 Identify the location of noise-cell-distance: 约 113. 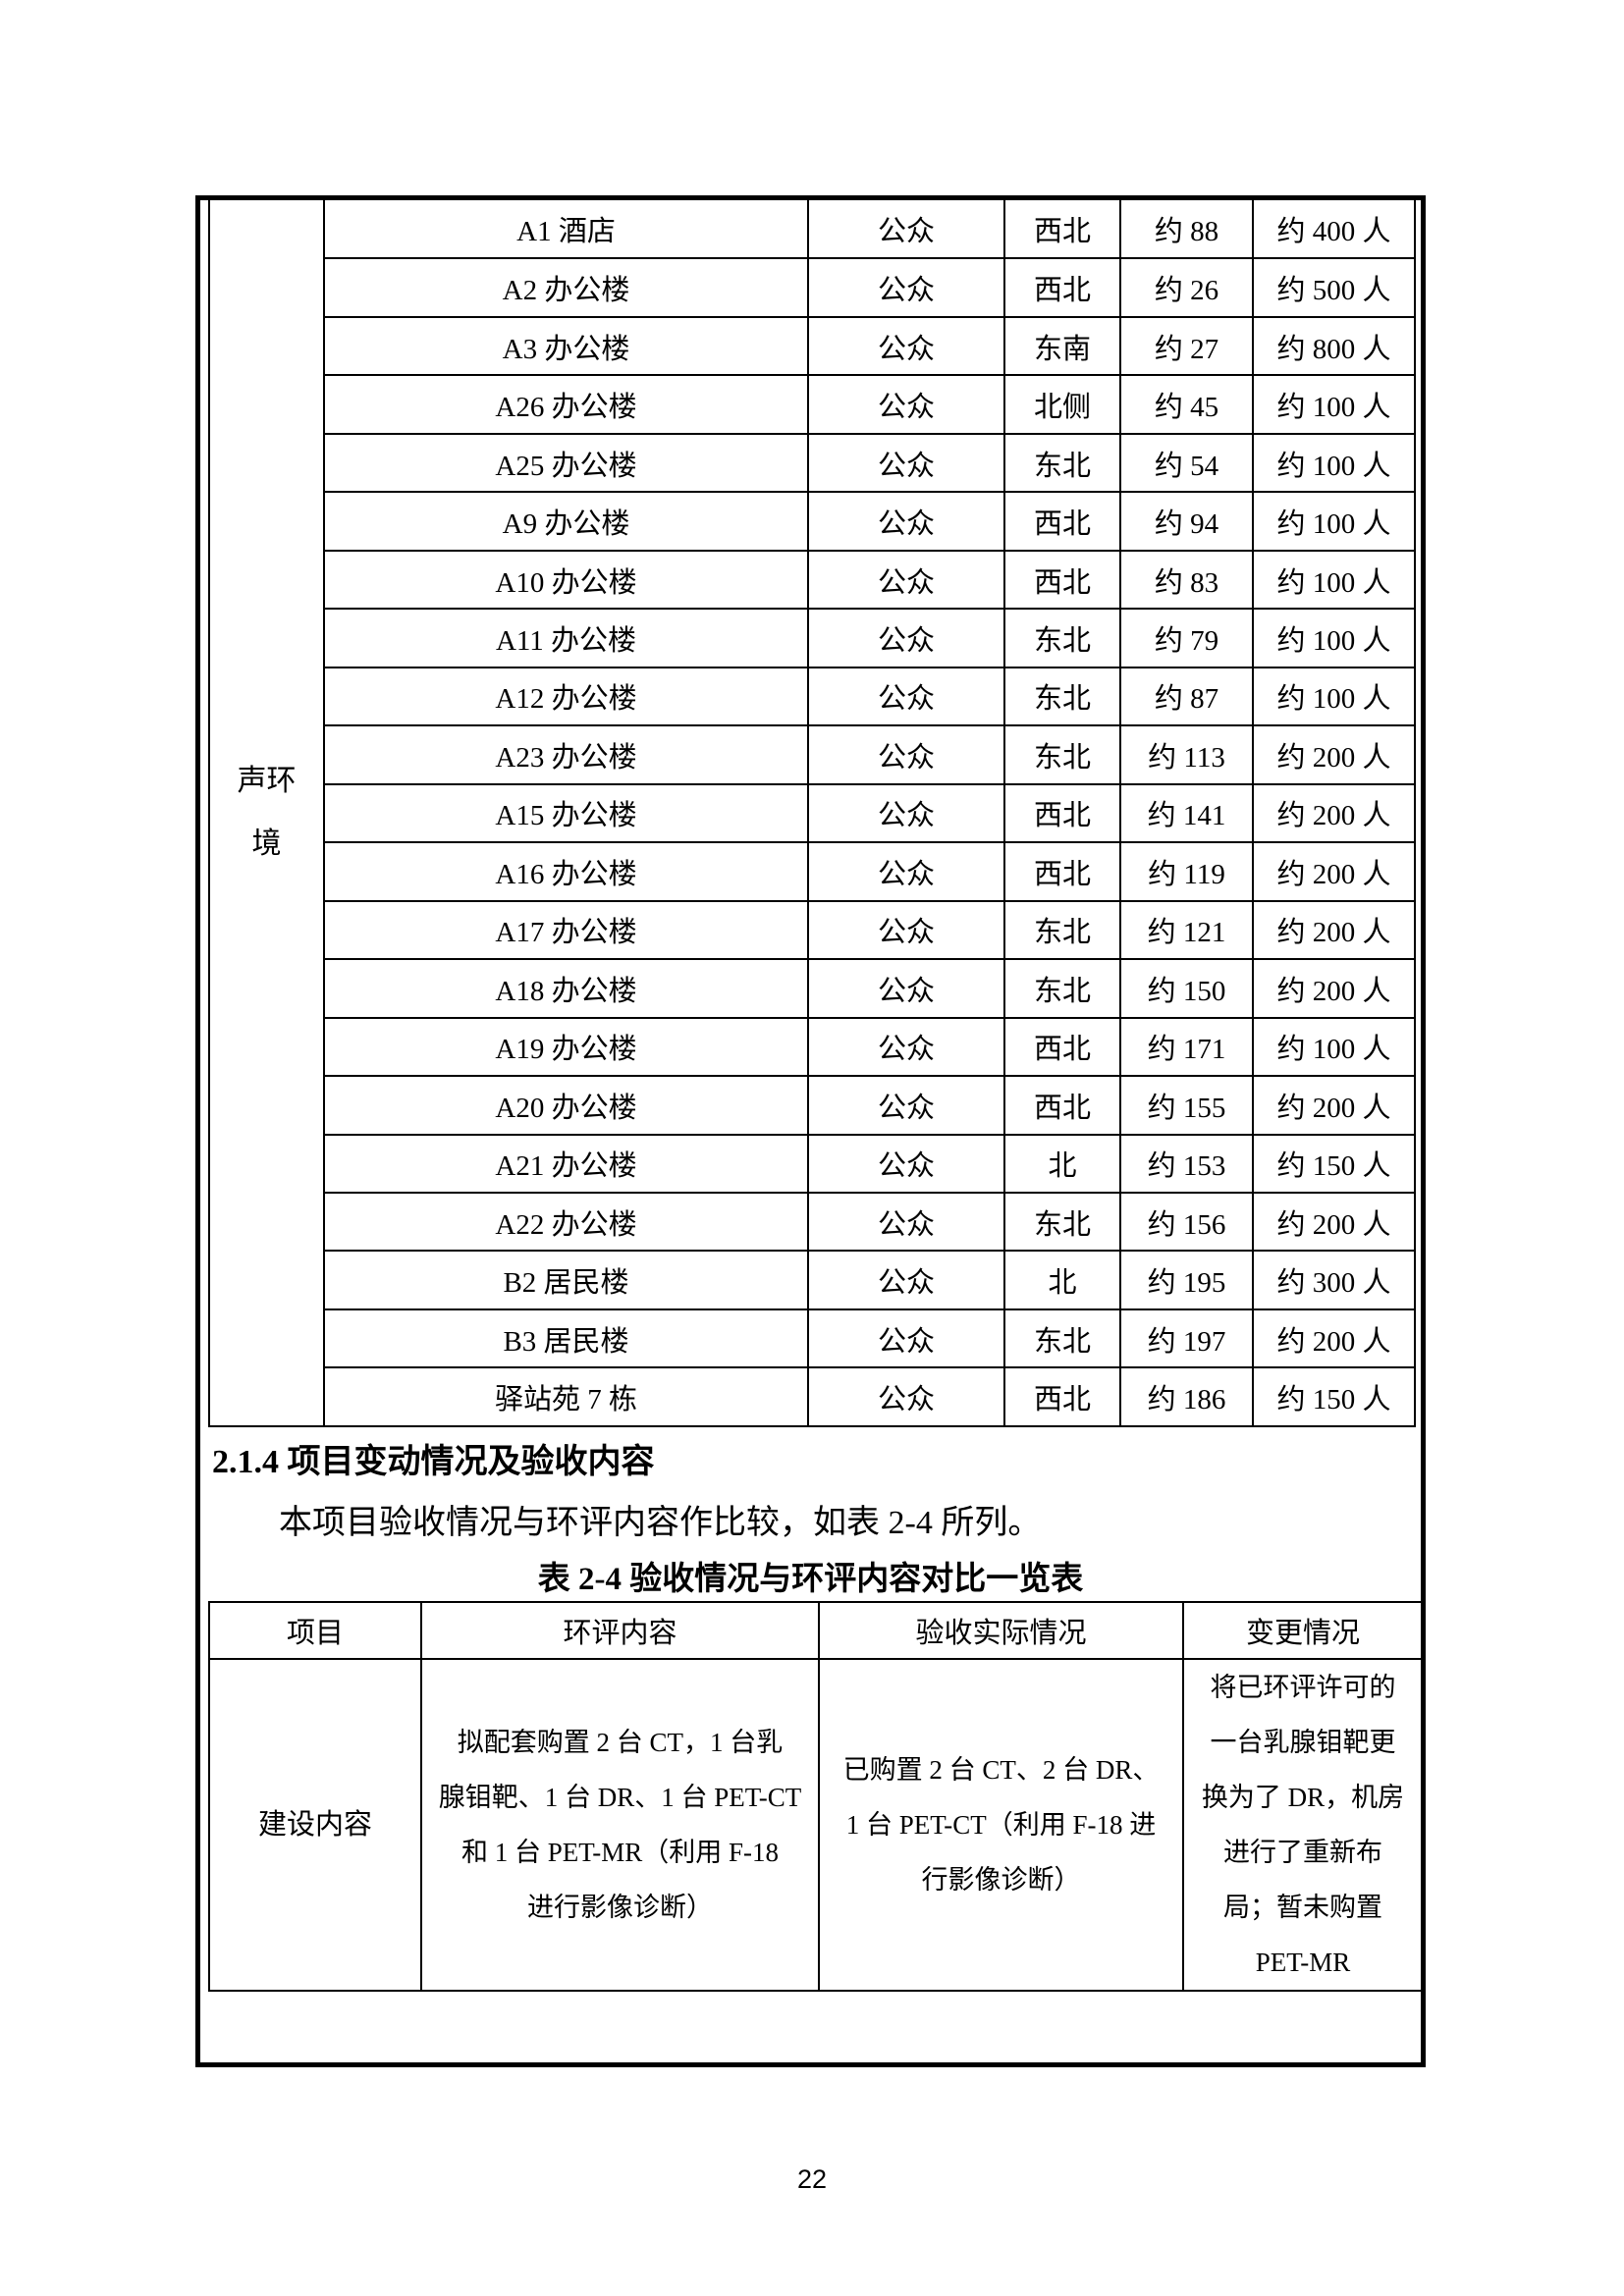
(1186, 754).